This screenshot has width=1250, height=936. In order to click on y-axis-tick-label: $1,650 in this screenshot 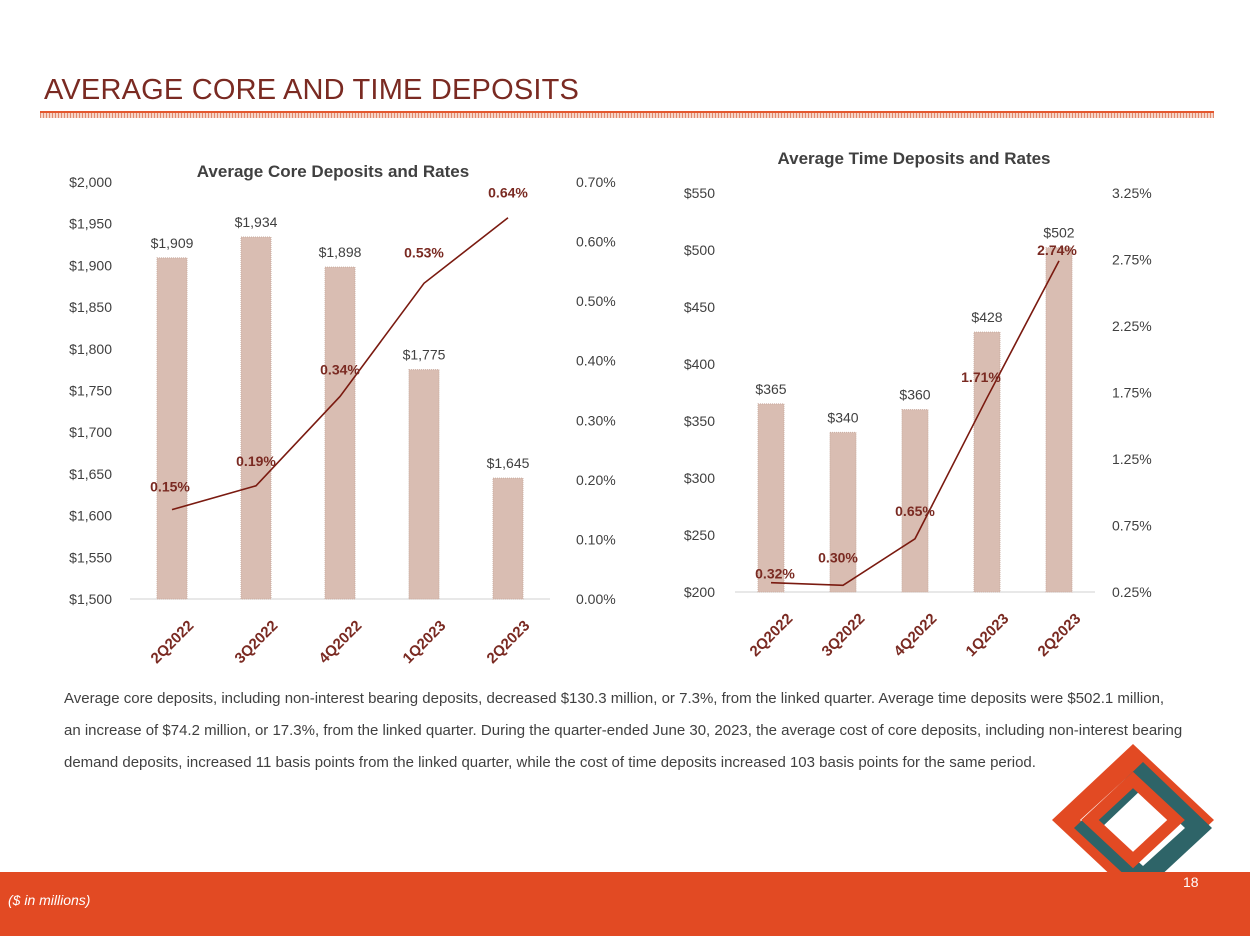, I will do `click(90, 474)`.